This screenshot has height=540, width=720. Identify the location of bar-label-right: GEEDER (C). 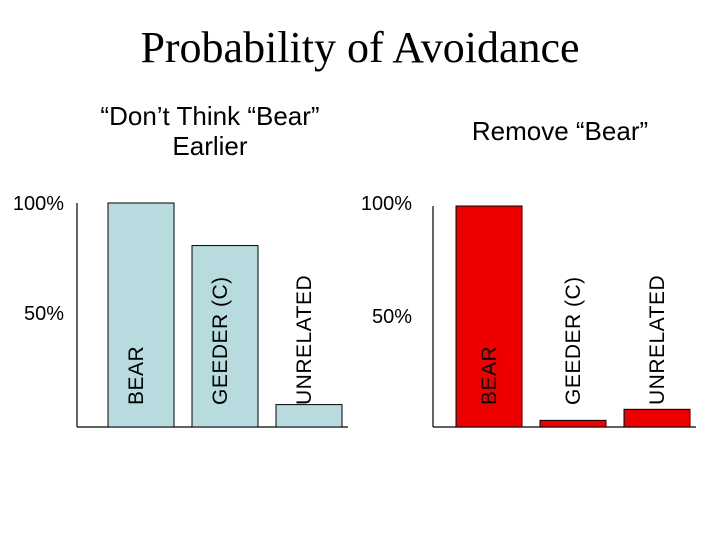
(573, 340).